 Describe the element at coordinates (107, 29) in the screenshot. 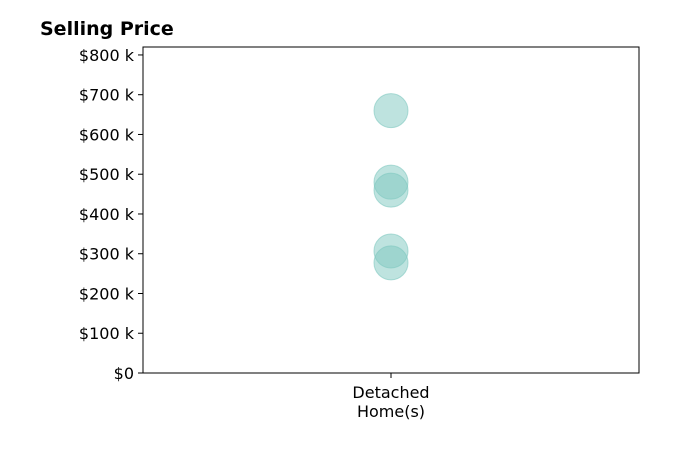

I see `chart-title: Selling Price` at that location.